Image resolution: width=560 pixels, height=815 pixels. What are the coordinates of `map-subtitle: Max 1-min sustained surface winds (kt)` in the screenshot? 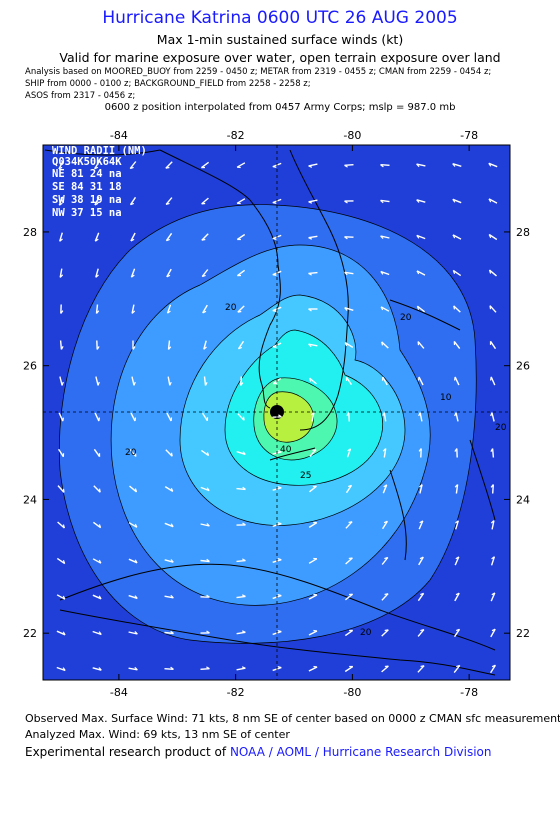 It's located at (280, 39).